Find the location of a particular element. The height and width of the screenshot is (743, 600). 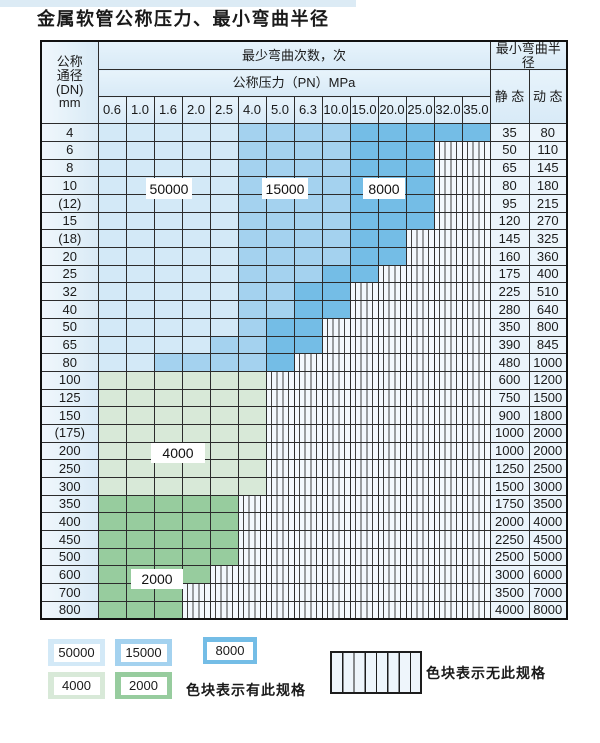

cycles-label-2000: 2000 is located at coordinates (157, 579).